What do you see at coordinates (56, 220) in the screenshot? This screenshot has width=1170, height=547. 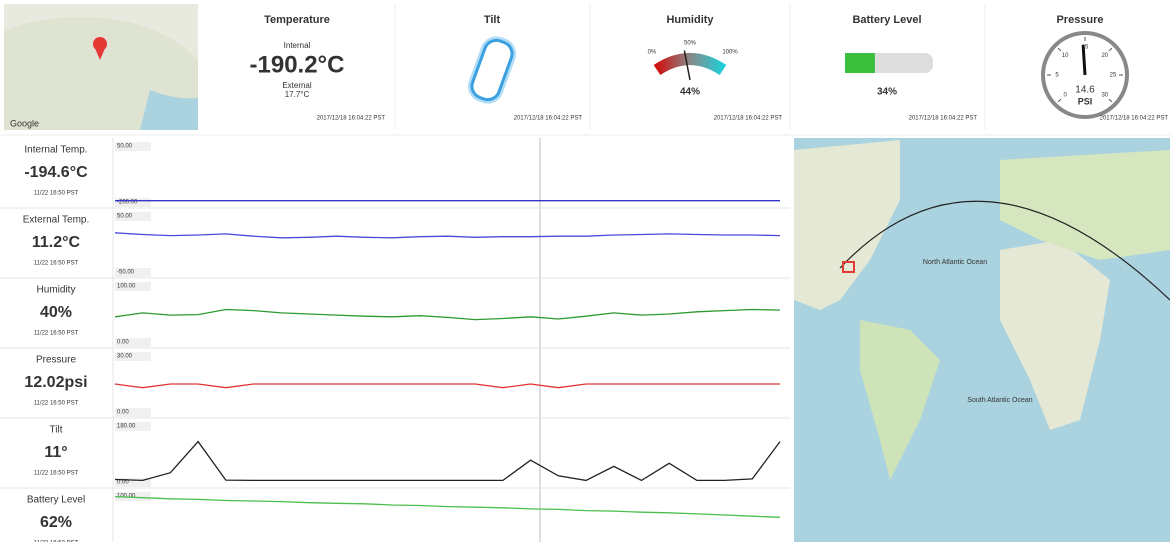 I see `row-title: External Temp.` at bounding box center [56, 220].